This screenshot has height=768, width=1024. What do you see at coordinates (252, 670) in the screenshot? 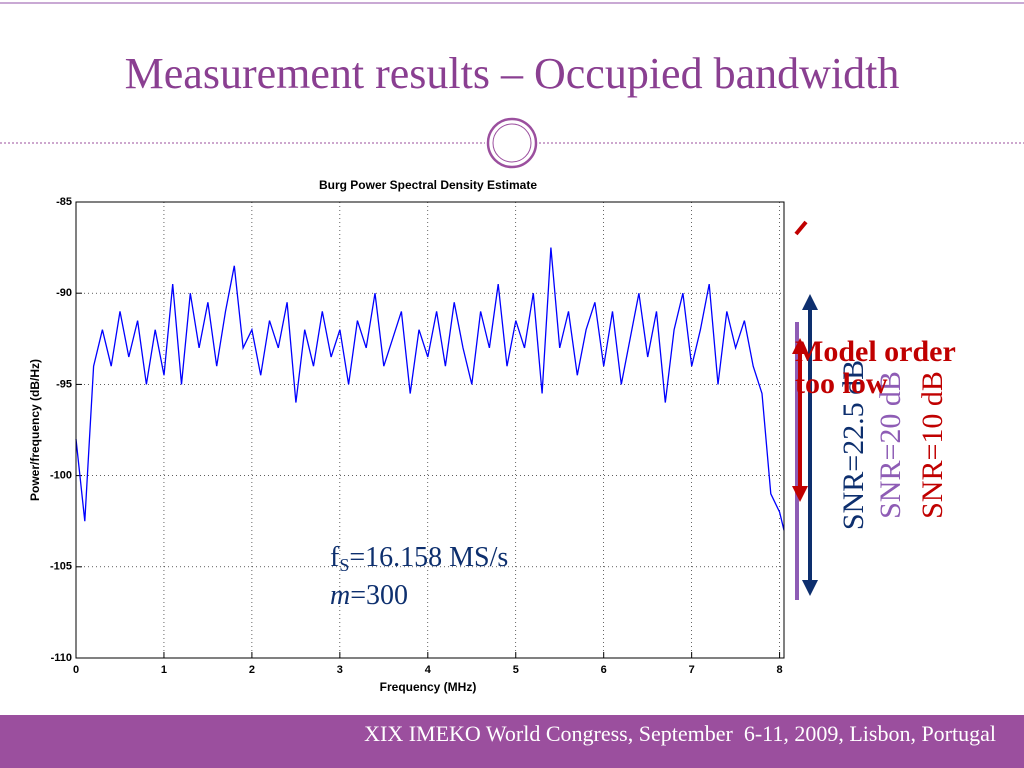
I see `x-tick-label: 2` at bounding box center [252, 670].